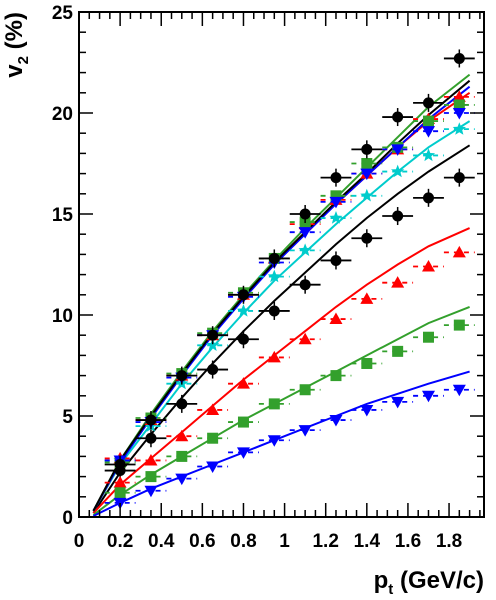 Image resolution: width=496 pixels, height=600 pixels. What do you see at coordinates (63, 215) in the screenshot?
I see `y-tick-label: 15` at bounding box center [63, 215].